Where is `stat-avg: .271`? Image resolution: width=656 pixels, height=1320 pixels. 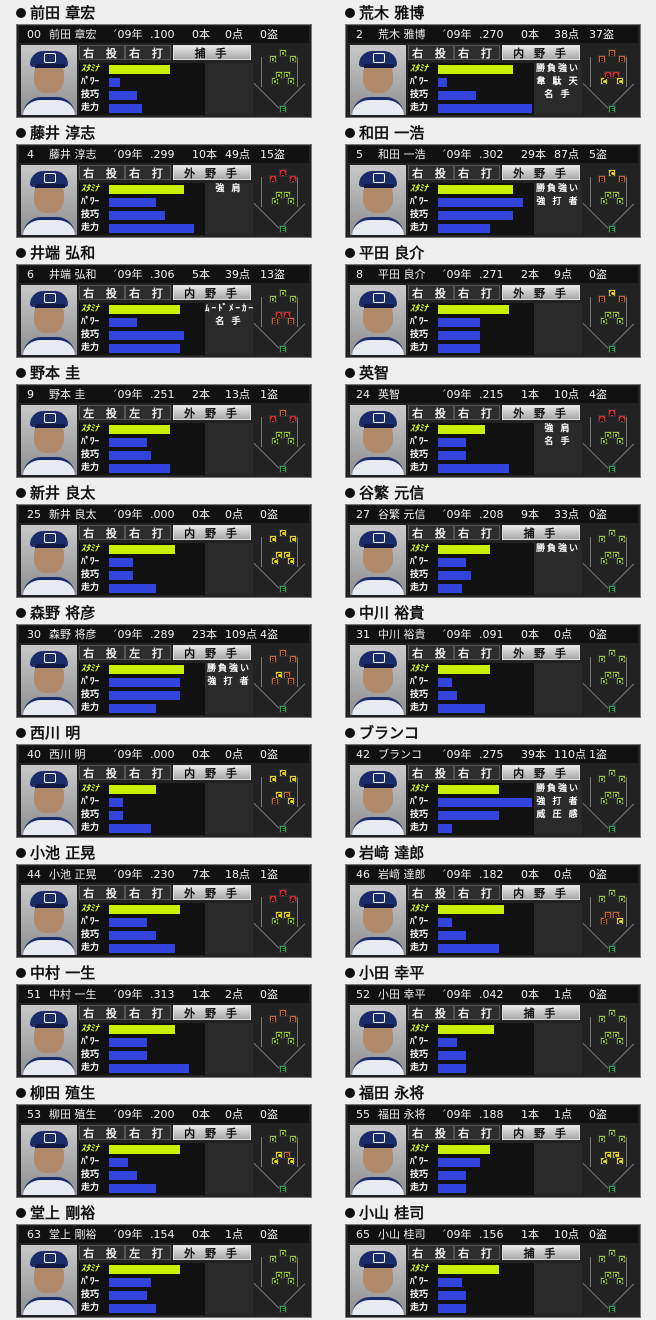
stat-avg: .271 is located at coordinates (491, 274).